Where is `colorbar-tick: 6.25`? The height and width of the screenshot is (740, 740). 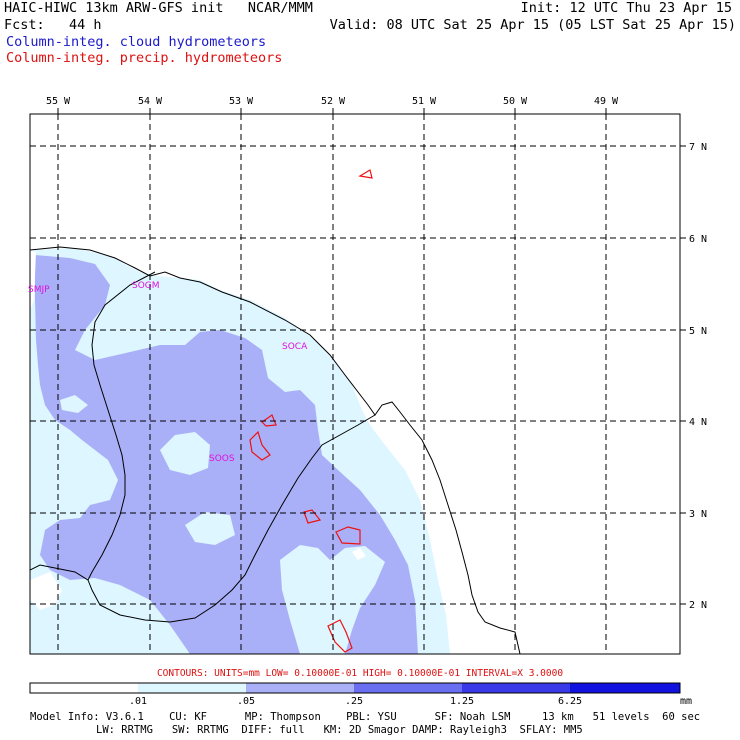
colorbar-tick: 6.25 is located at coordinates (570, 701).